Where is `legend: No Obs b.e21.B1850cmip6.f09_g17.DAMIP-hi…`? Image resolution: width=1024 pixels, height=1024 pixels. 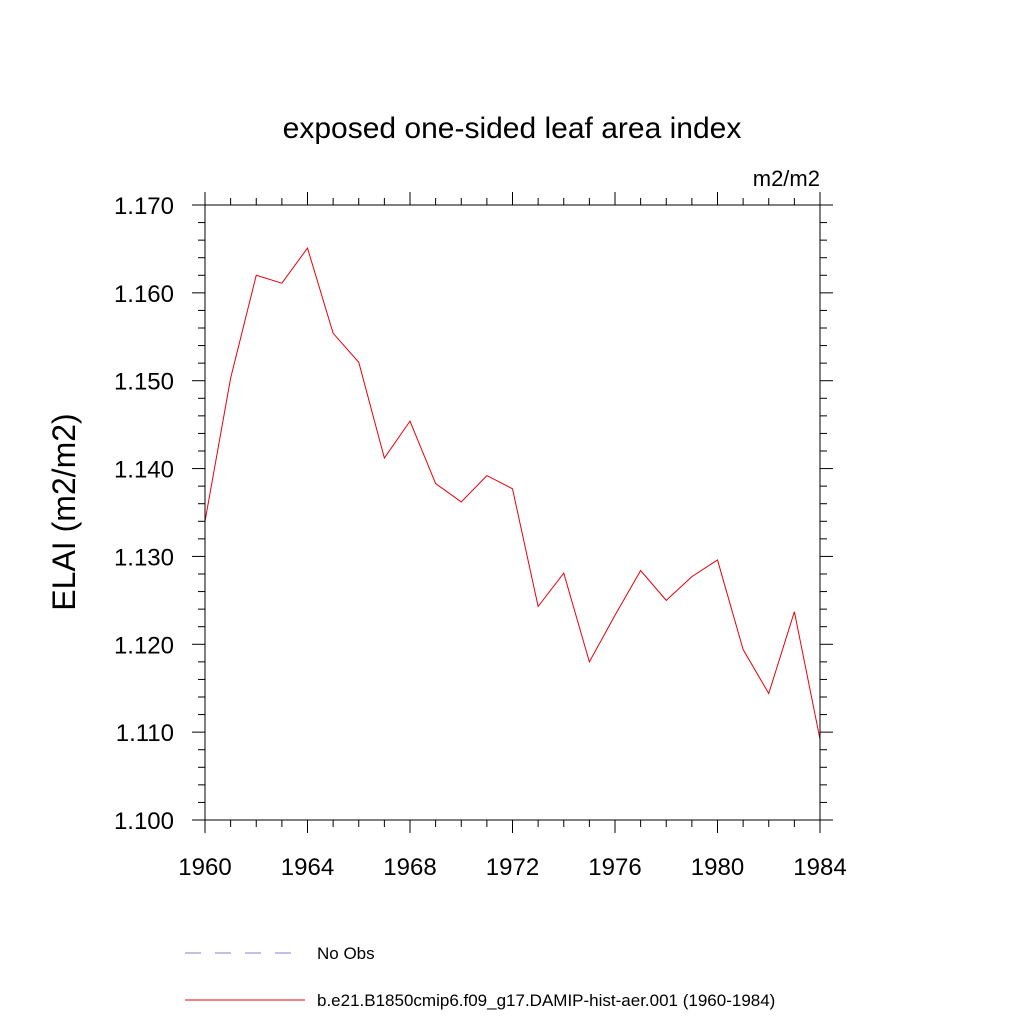
legend: No Obs b.e21.B1850cmip6.f09_g17.DAMIP-hi… is located at coordinates (480, 977).